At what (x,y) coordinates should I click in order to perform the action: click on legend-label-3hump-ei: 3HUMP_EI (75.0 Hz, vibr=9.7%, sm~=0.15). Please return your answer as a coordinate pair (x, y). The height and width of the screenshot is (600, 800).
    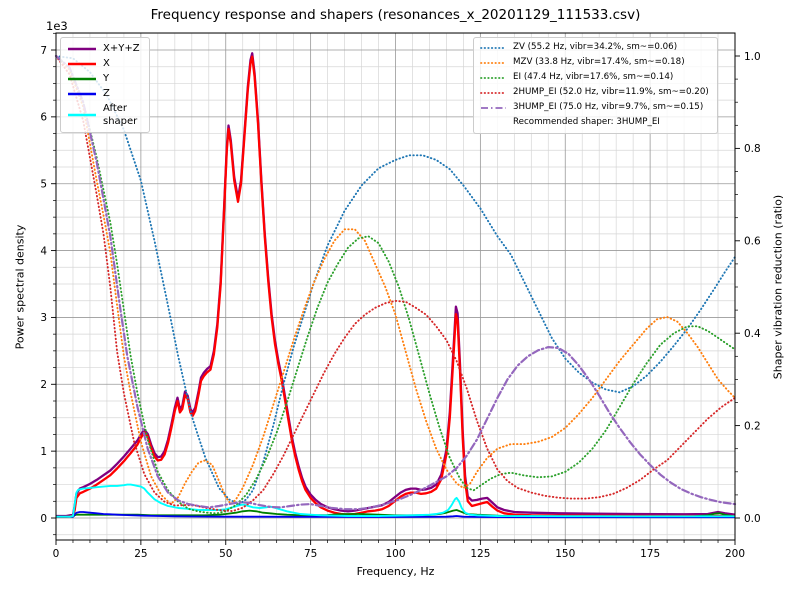
    Looking at the image, I should click on (608, 107).